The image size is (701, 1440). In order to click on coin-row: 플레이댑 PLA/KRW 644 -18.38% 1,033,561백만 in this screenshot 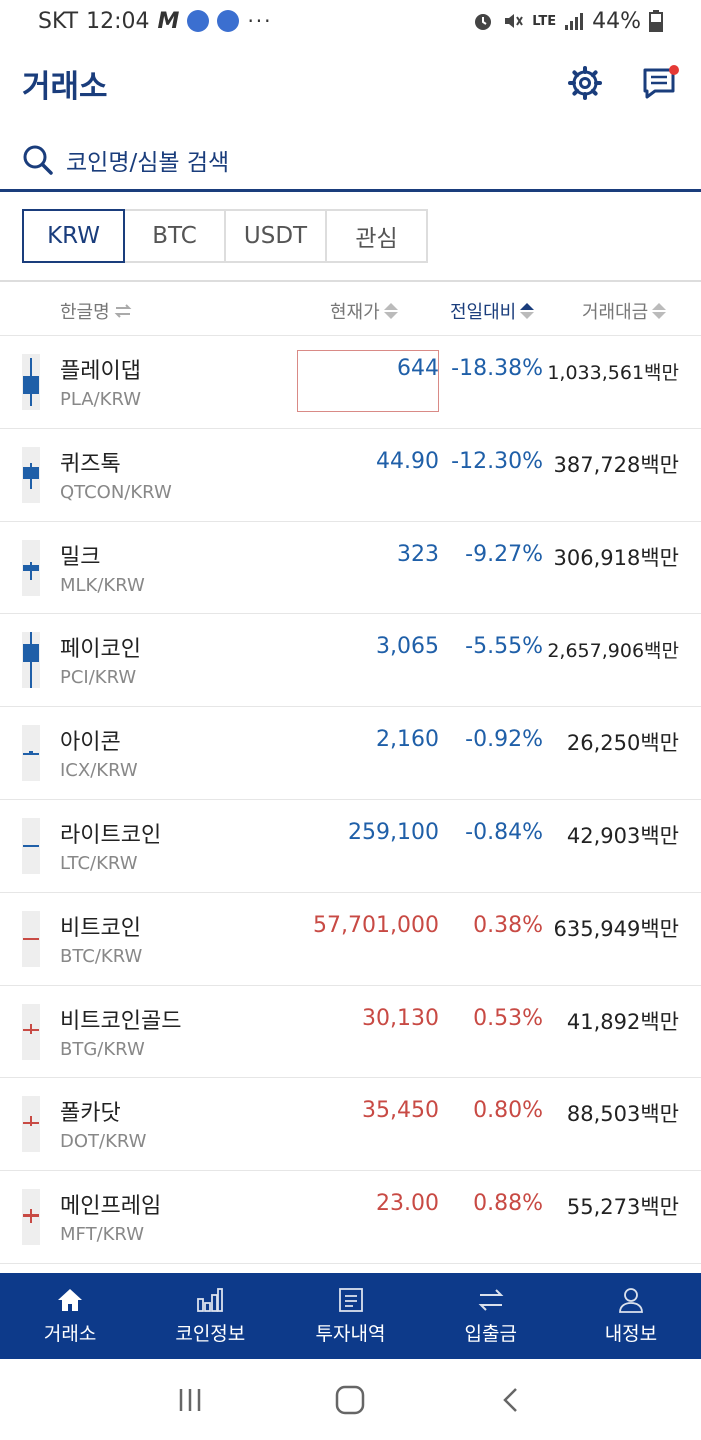, I will do `click(350, 382)`.